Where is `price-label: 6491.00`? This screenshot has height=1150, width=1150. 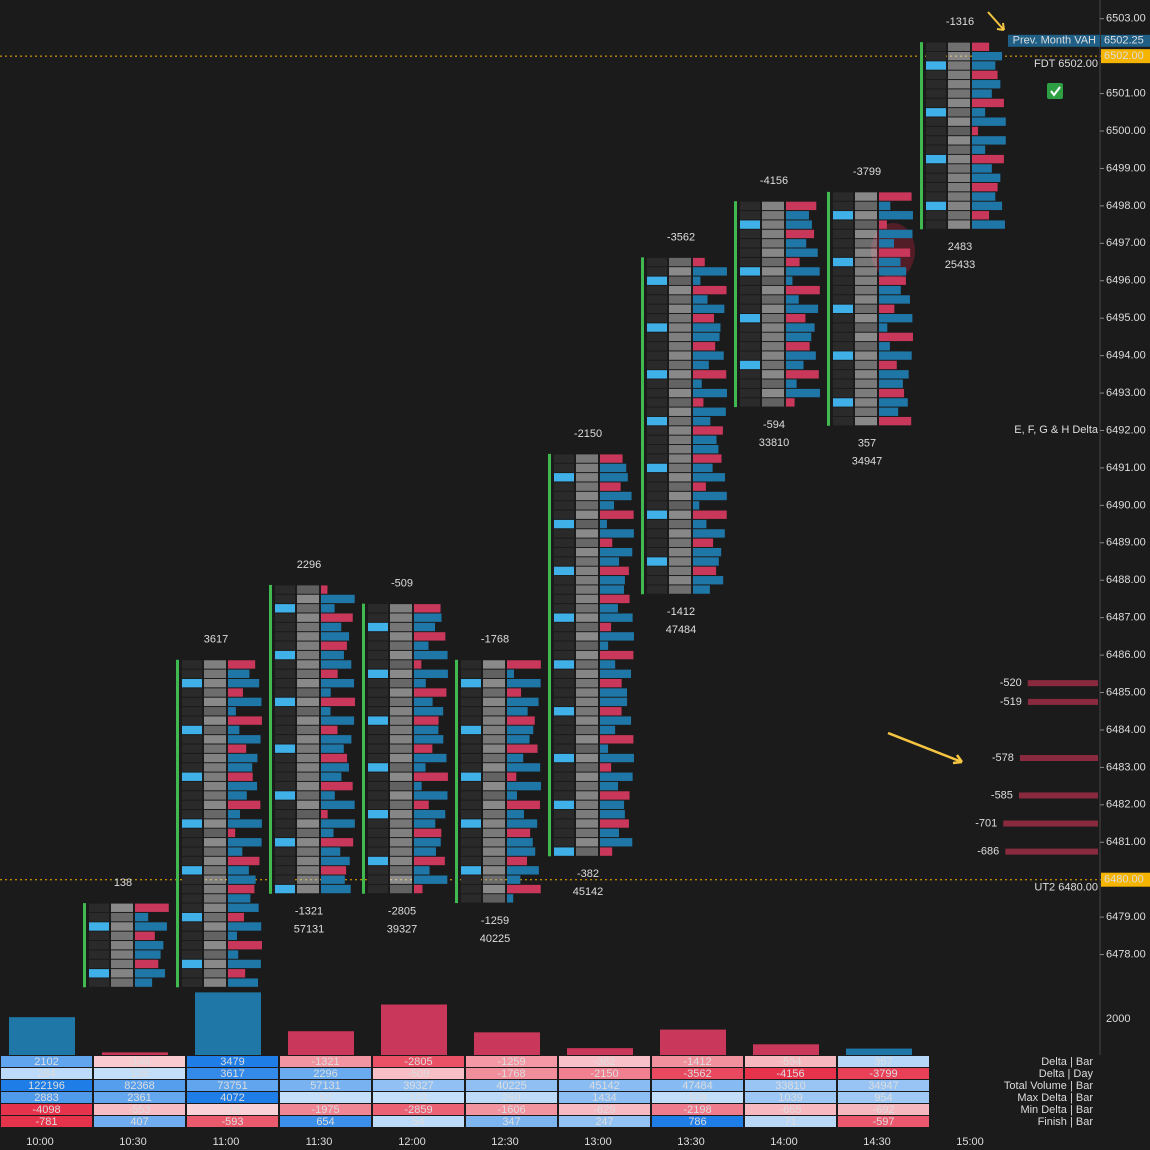 price-label: 6491.00 is located at coordinates (1126, 468).